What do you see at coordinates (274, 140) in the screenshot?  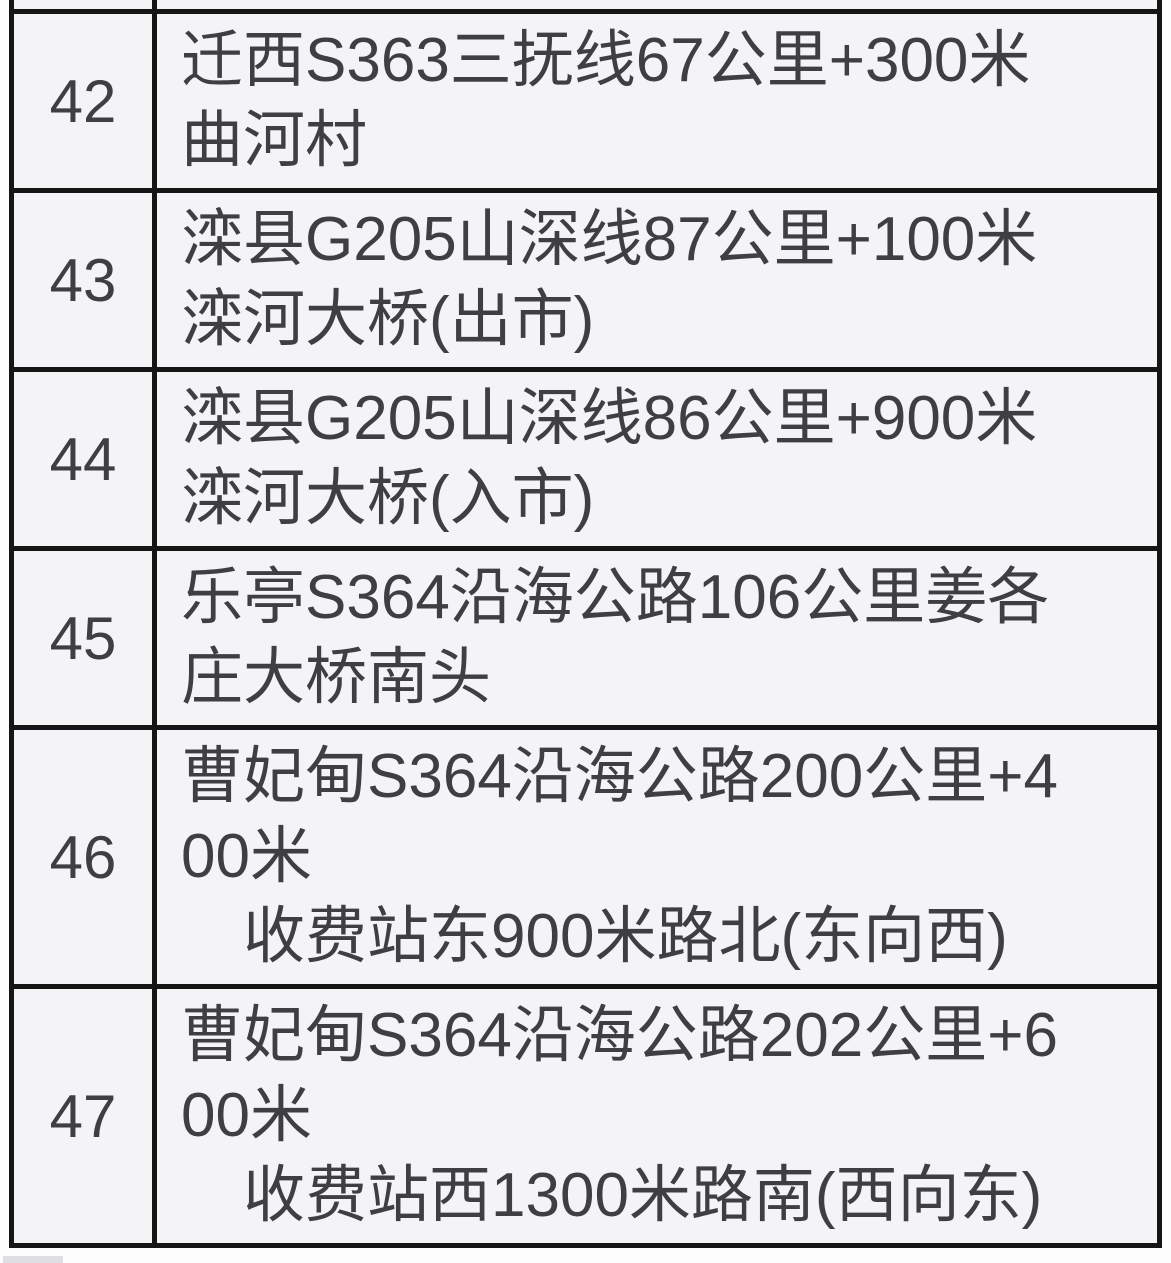 I see `row-text-line: 曲河村` at bounding box center [274, 140].